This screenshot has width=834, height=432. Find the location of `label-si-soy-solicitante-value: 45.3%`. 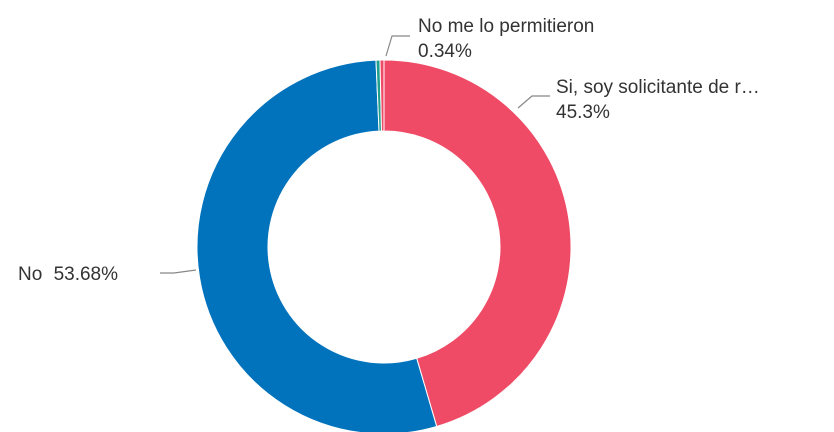

label-si-soy-solicitante-value: 45.3% is located at coordinates (583, 112).